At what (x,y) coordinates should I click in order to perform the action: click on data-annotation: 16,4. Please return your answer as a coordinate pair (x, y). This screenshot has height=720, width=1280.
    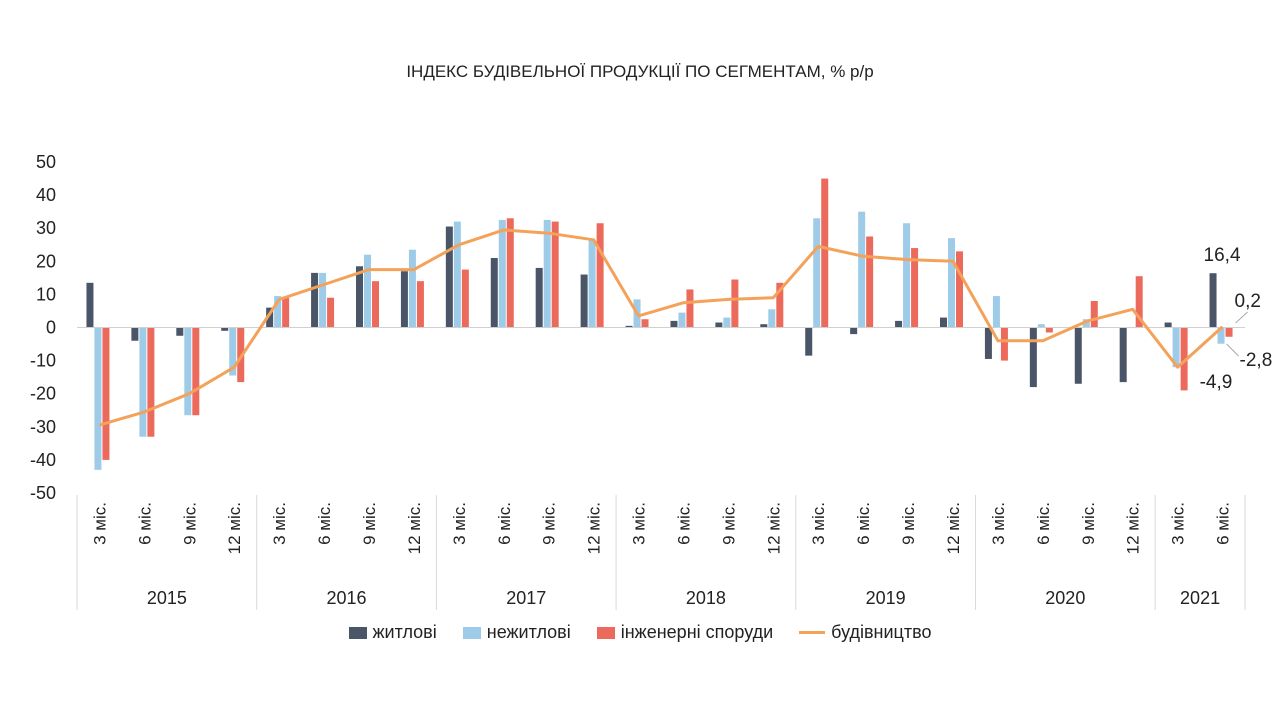
    Looking at the image, I should click on (1222, 255).